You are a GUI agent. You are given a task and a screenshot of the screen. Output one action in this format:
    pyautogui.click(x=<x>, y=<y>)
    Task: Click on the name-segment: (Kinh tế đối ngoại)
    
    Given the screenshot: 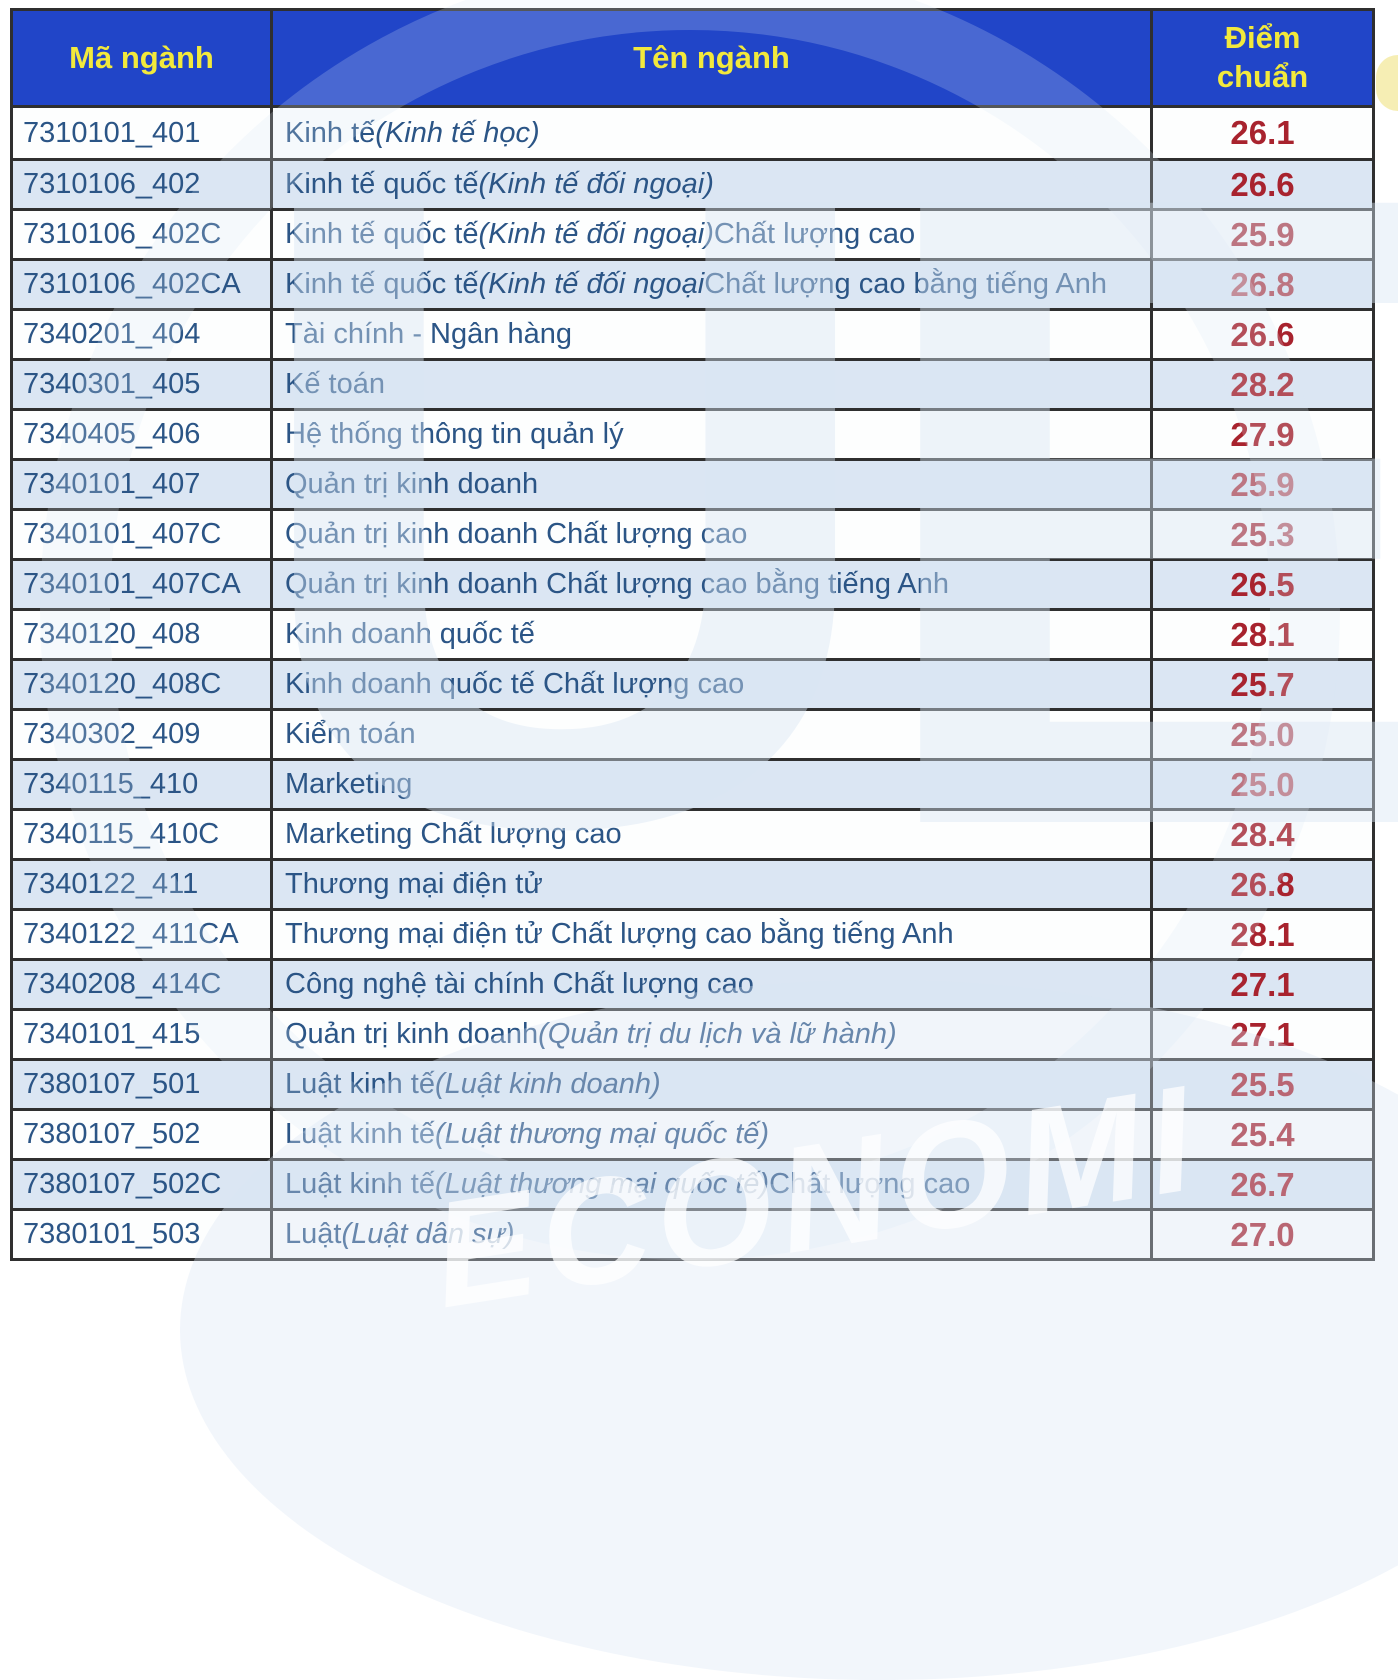 What is the action you would take?
    pyautogui.click(x=596, y=184)
    